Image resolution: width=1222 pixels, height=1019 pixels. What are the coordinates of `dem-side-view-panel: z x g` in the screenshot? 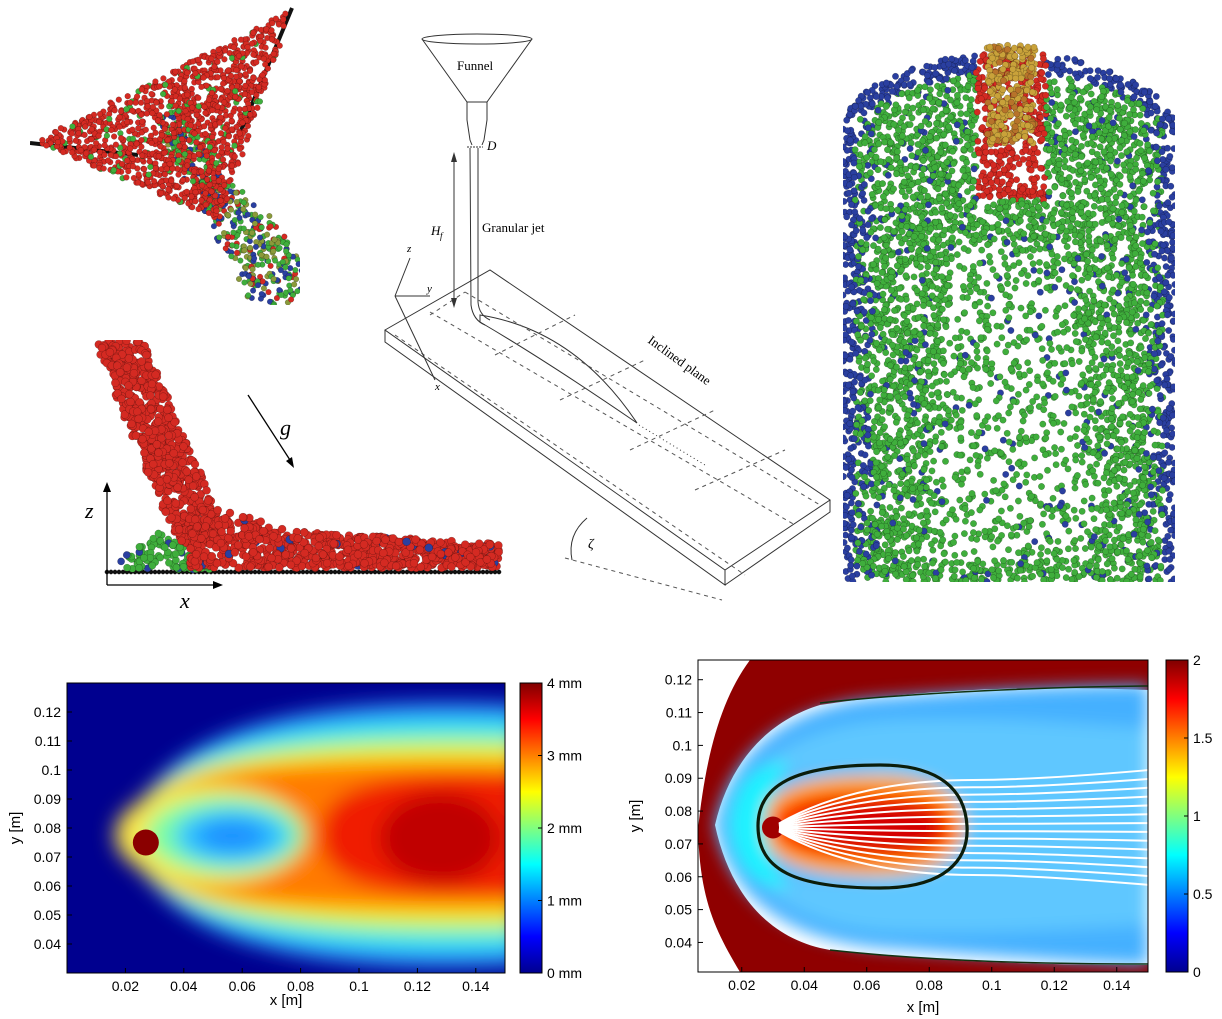 It's located at (280, 480).